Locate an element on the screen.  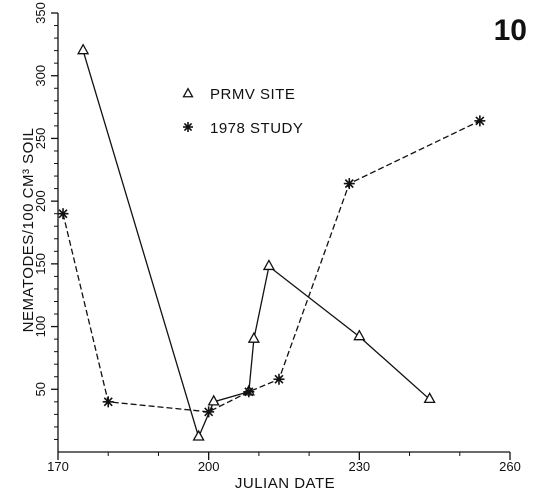
x-tick-label: 260 is located at coordinates (510, 466).